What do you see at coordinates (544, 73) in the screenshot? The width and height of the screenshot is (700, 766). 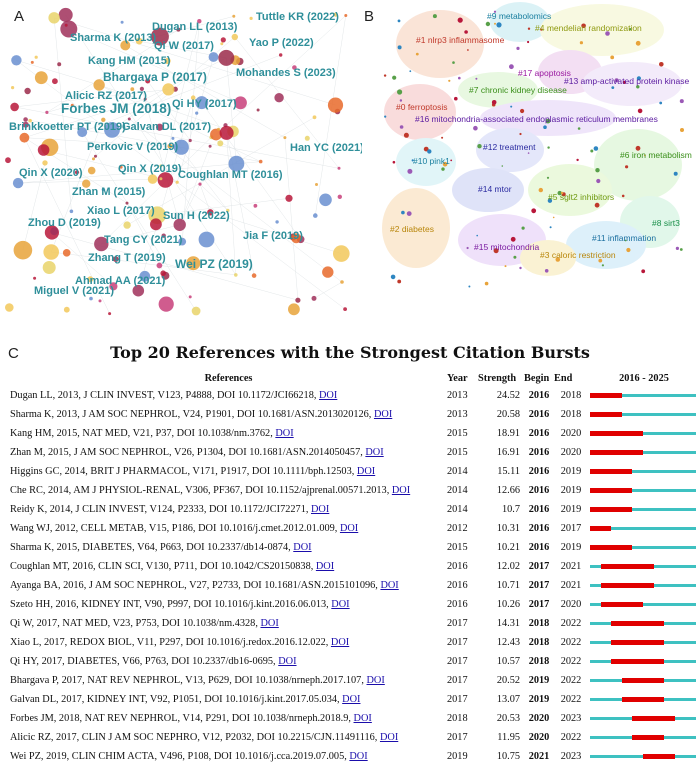 I see `cluster-label-17: #17 apoptosis` at bounding box center [544, 73].